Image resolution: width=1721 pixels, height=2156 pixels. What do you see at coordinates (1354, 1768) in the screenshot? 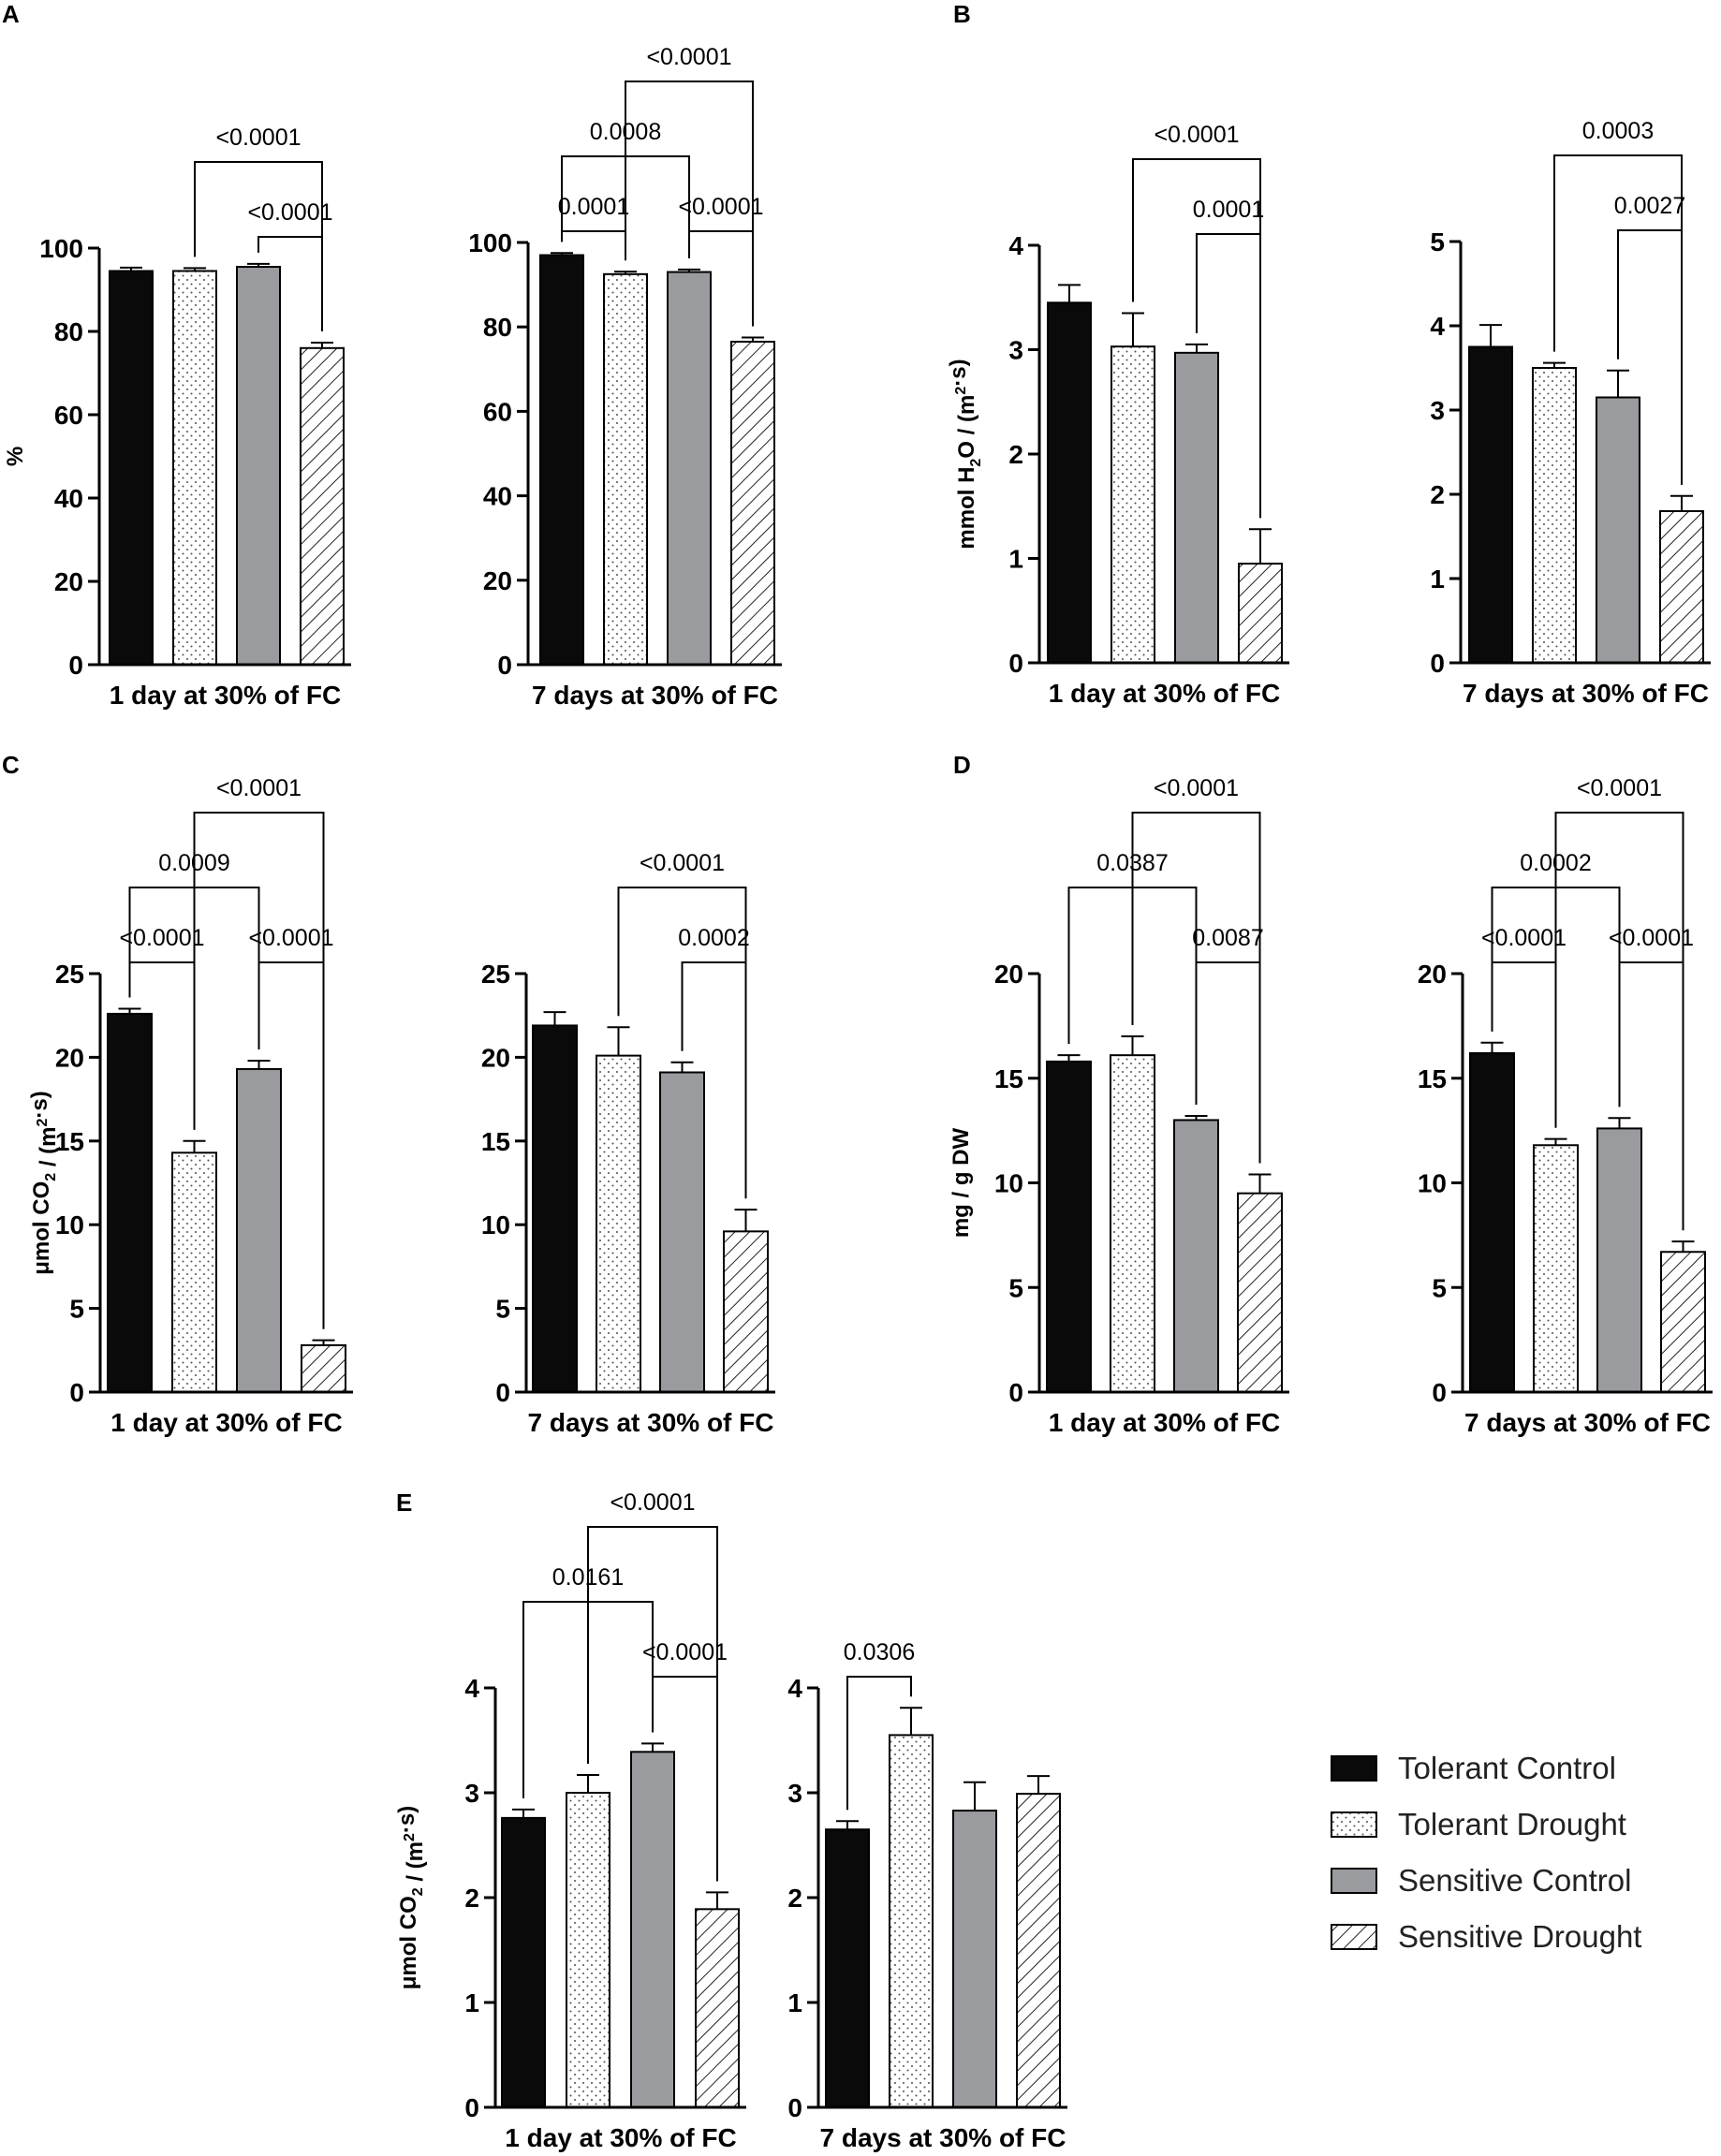
I see `legend-swatch-tolerant-control` at bounding box center [1354, 1768].